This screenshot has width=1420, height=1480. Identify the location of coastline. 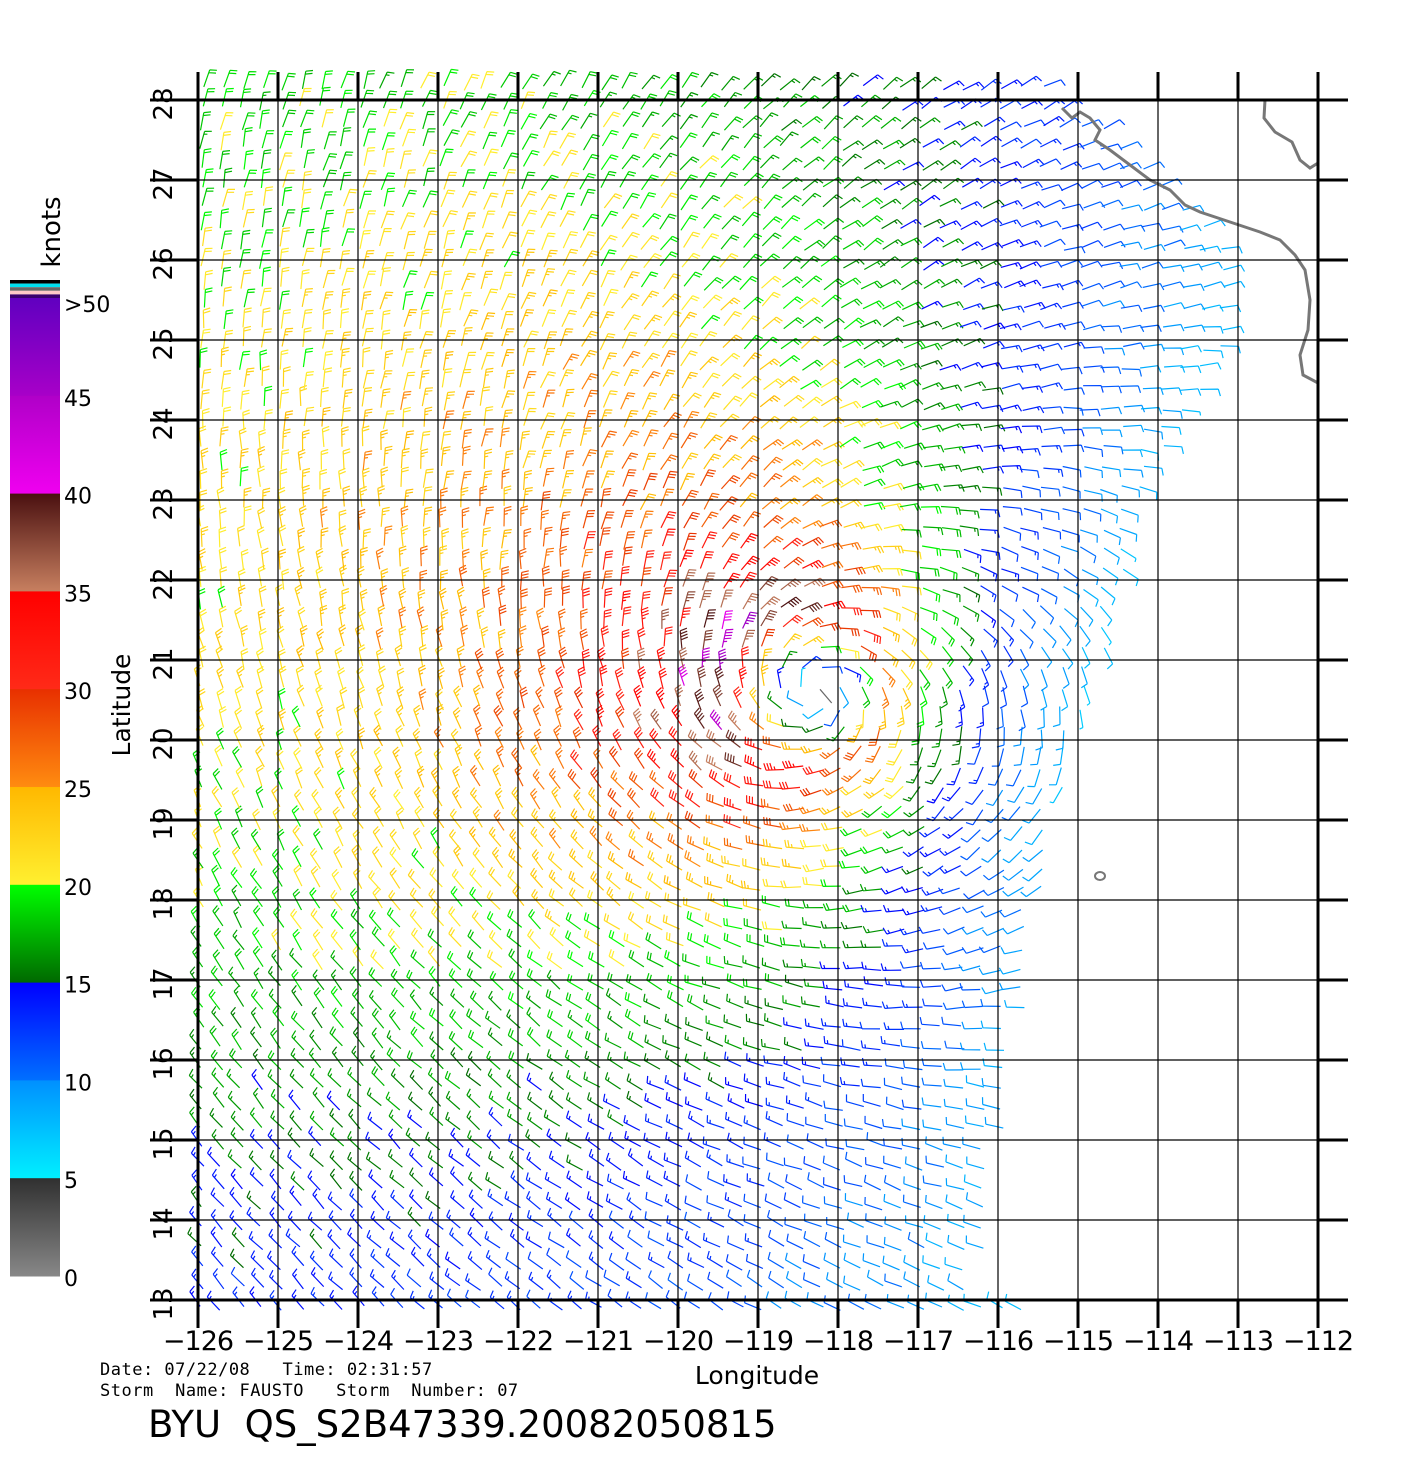
(1189, 245).